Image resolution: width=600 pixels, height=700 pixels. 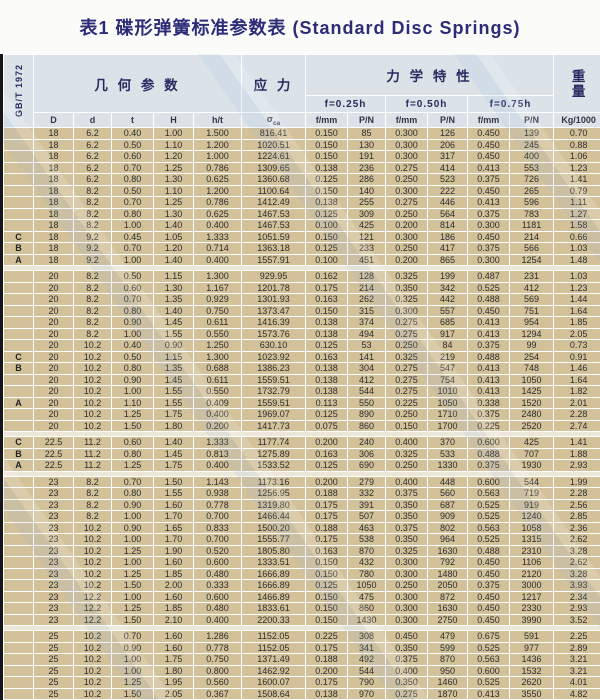 What do you see at coordinates (488, 299) in the screenshot?
I see `data-cell: 0.488` at bounding box center [488, 299].